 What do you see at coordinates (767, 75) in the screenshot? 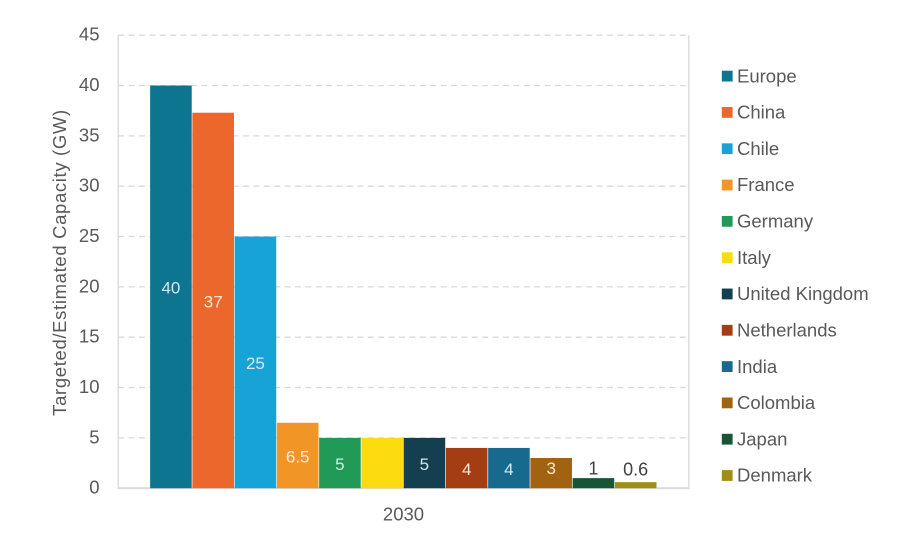
I see `svg-text: Europe` at bounding box center [767, 75].